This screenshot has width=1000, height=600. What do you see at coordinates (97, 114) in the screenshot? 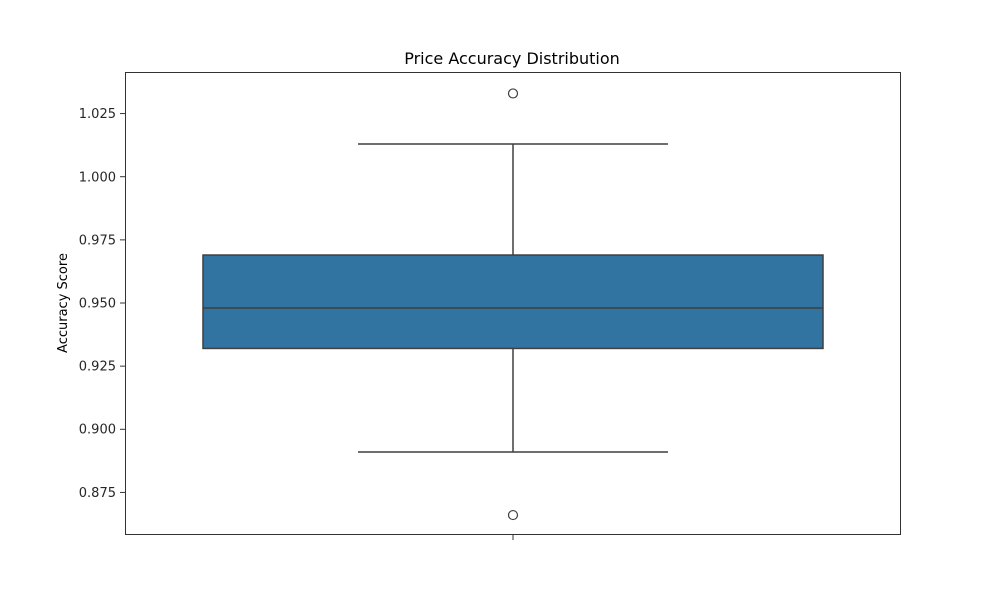
I see `y-tick-label: 1.025` at bounding box center [97, 114].